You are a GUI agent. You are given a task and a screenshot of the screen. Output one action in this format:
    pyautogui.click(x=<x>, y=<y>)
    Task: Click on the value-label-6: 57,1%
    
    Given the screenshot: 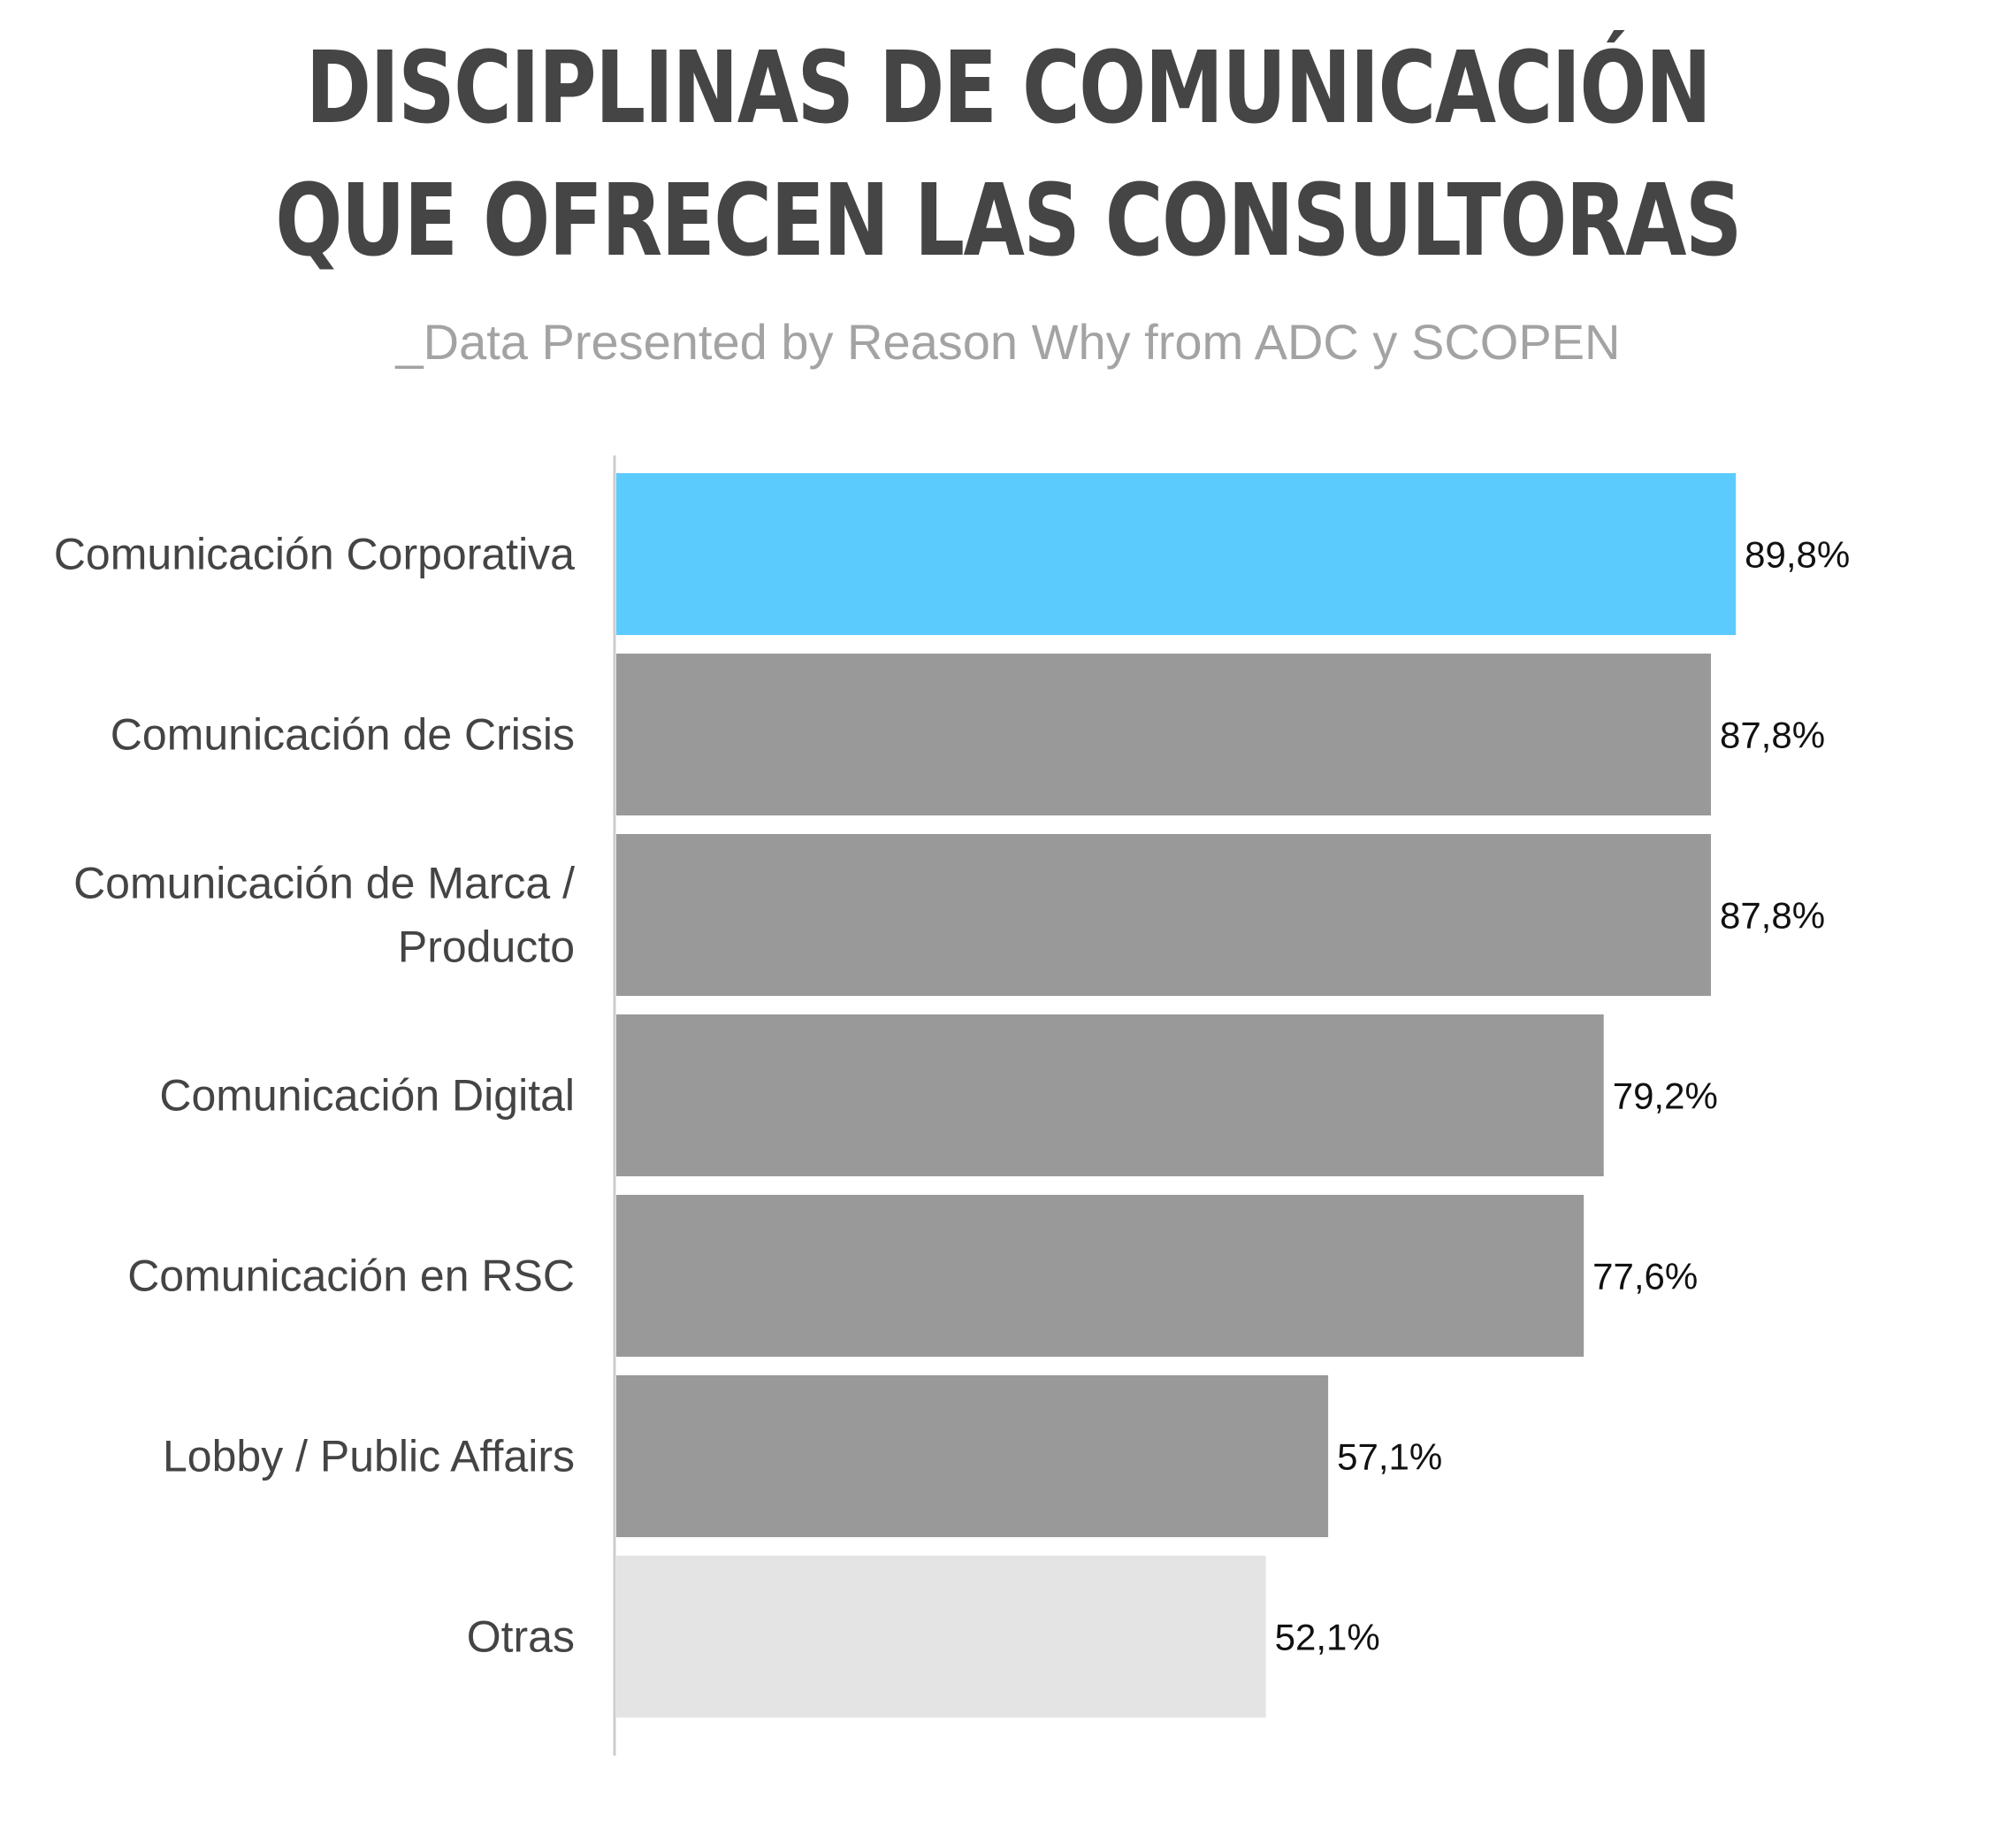 What is the action you would take?
    pyautogui.click(x=1389, y=1457)
    